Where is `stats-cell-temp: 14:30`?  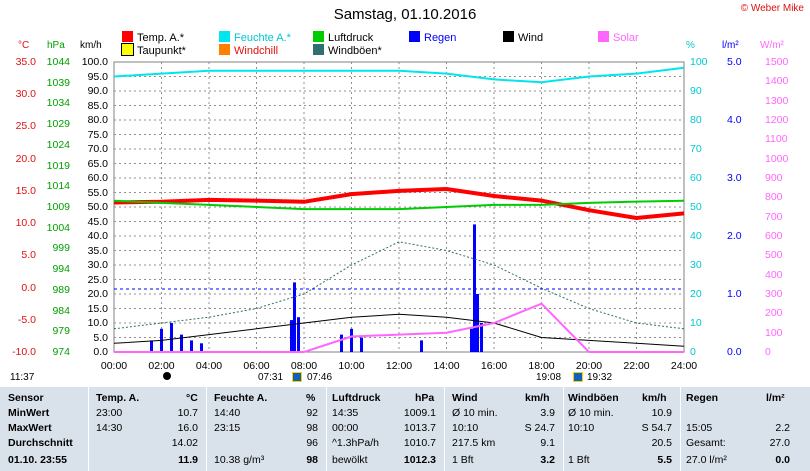 stats-cell-temp: 14:30 is located at coordinates (109, 428).